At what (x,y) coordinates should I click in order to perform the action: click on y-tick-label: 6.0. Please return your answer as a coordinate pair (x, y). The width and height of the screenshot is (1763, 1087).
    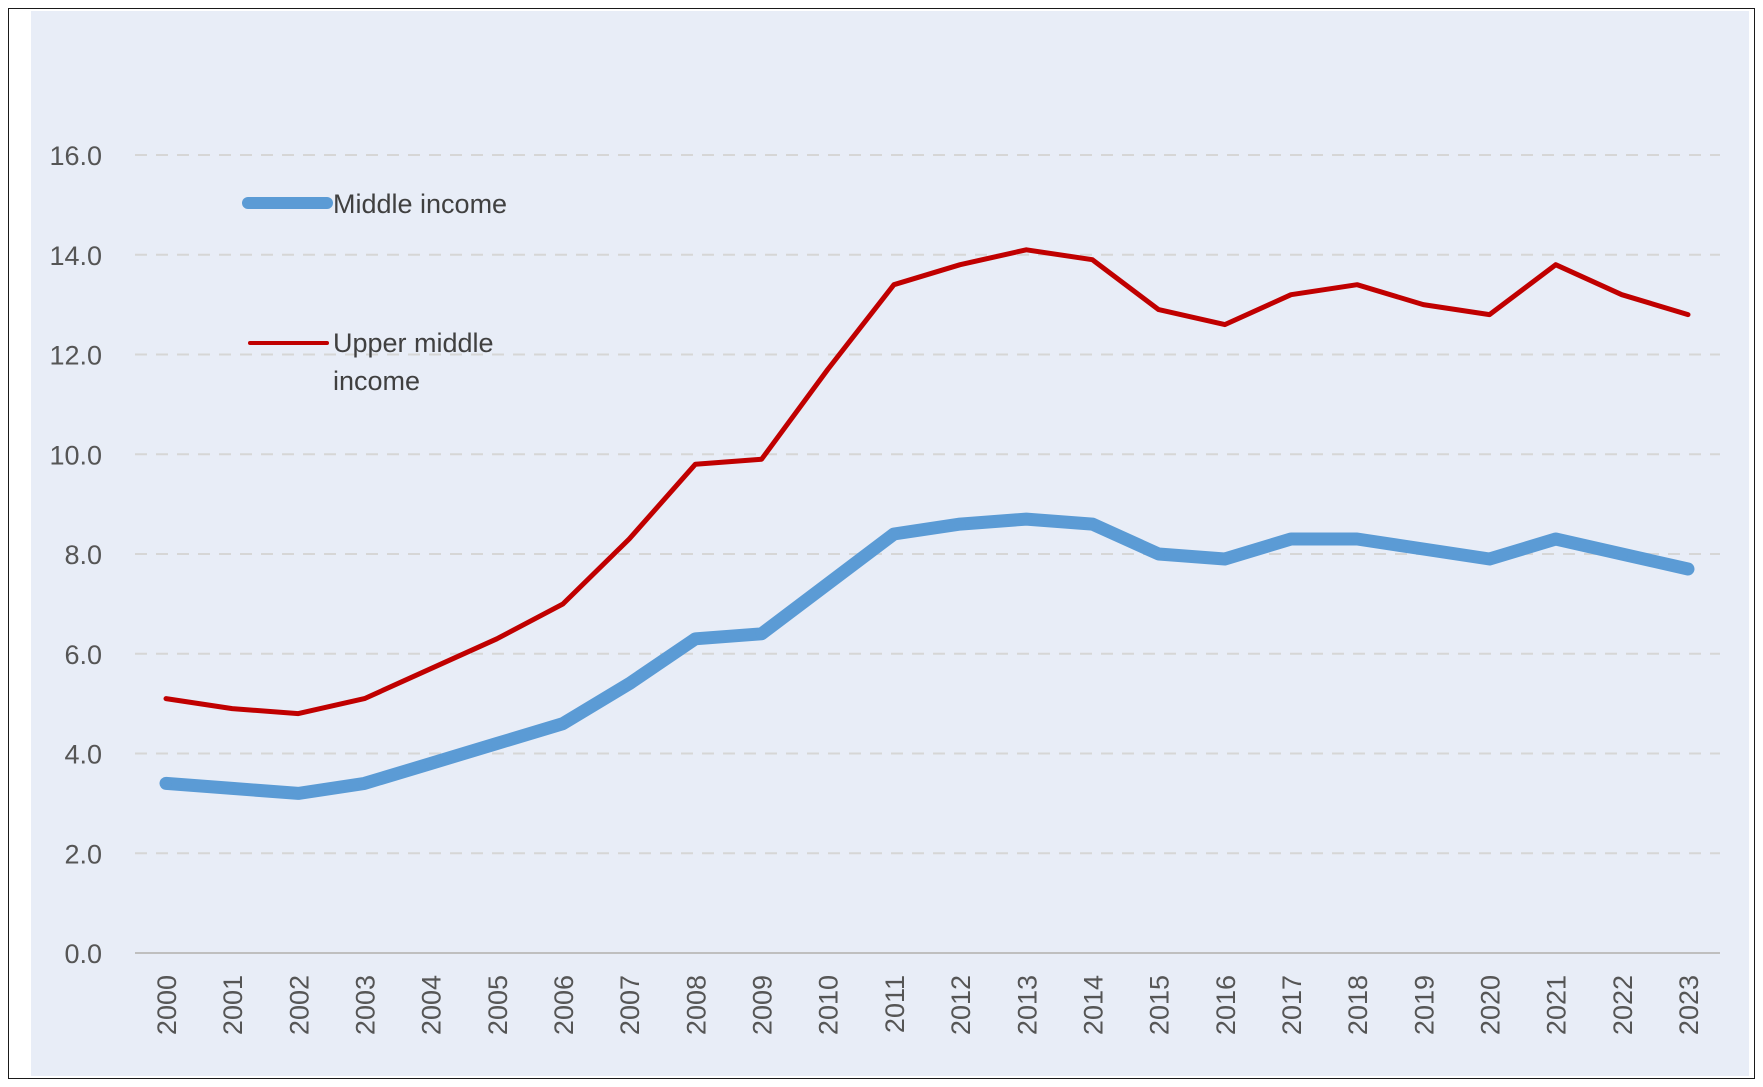
    Looking at the image, I should click on (83, 655).